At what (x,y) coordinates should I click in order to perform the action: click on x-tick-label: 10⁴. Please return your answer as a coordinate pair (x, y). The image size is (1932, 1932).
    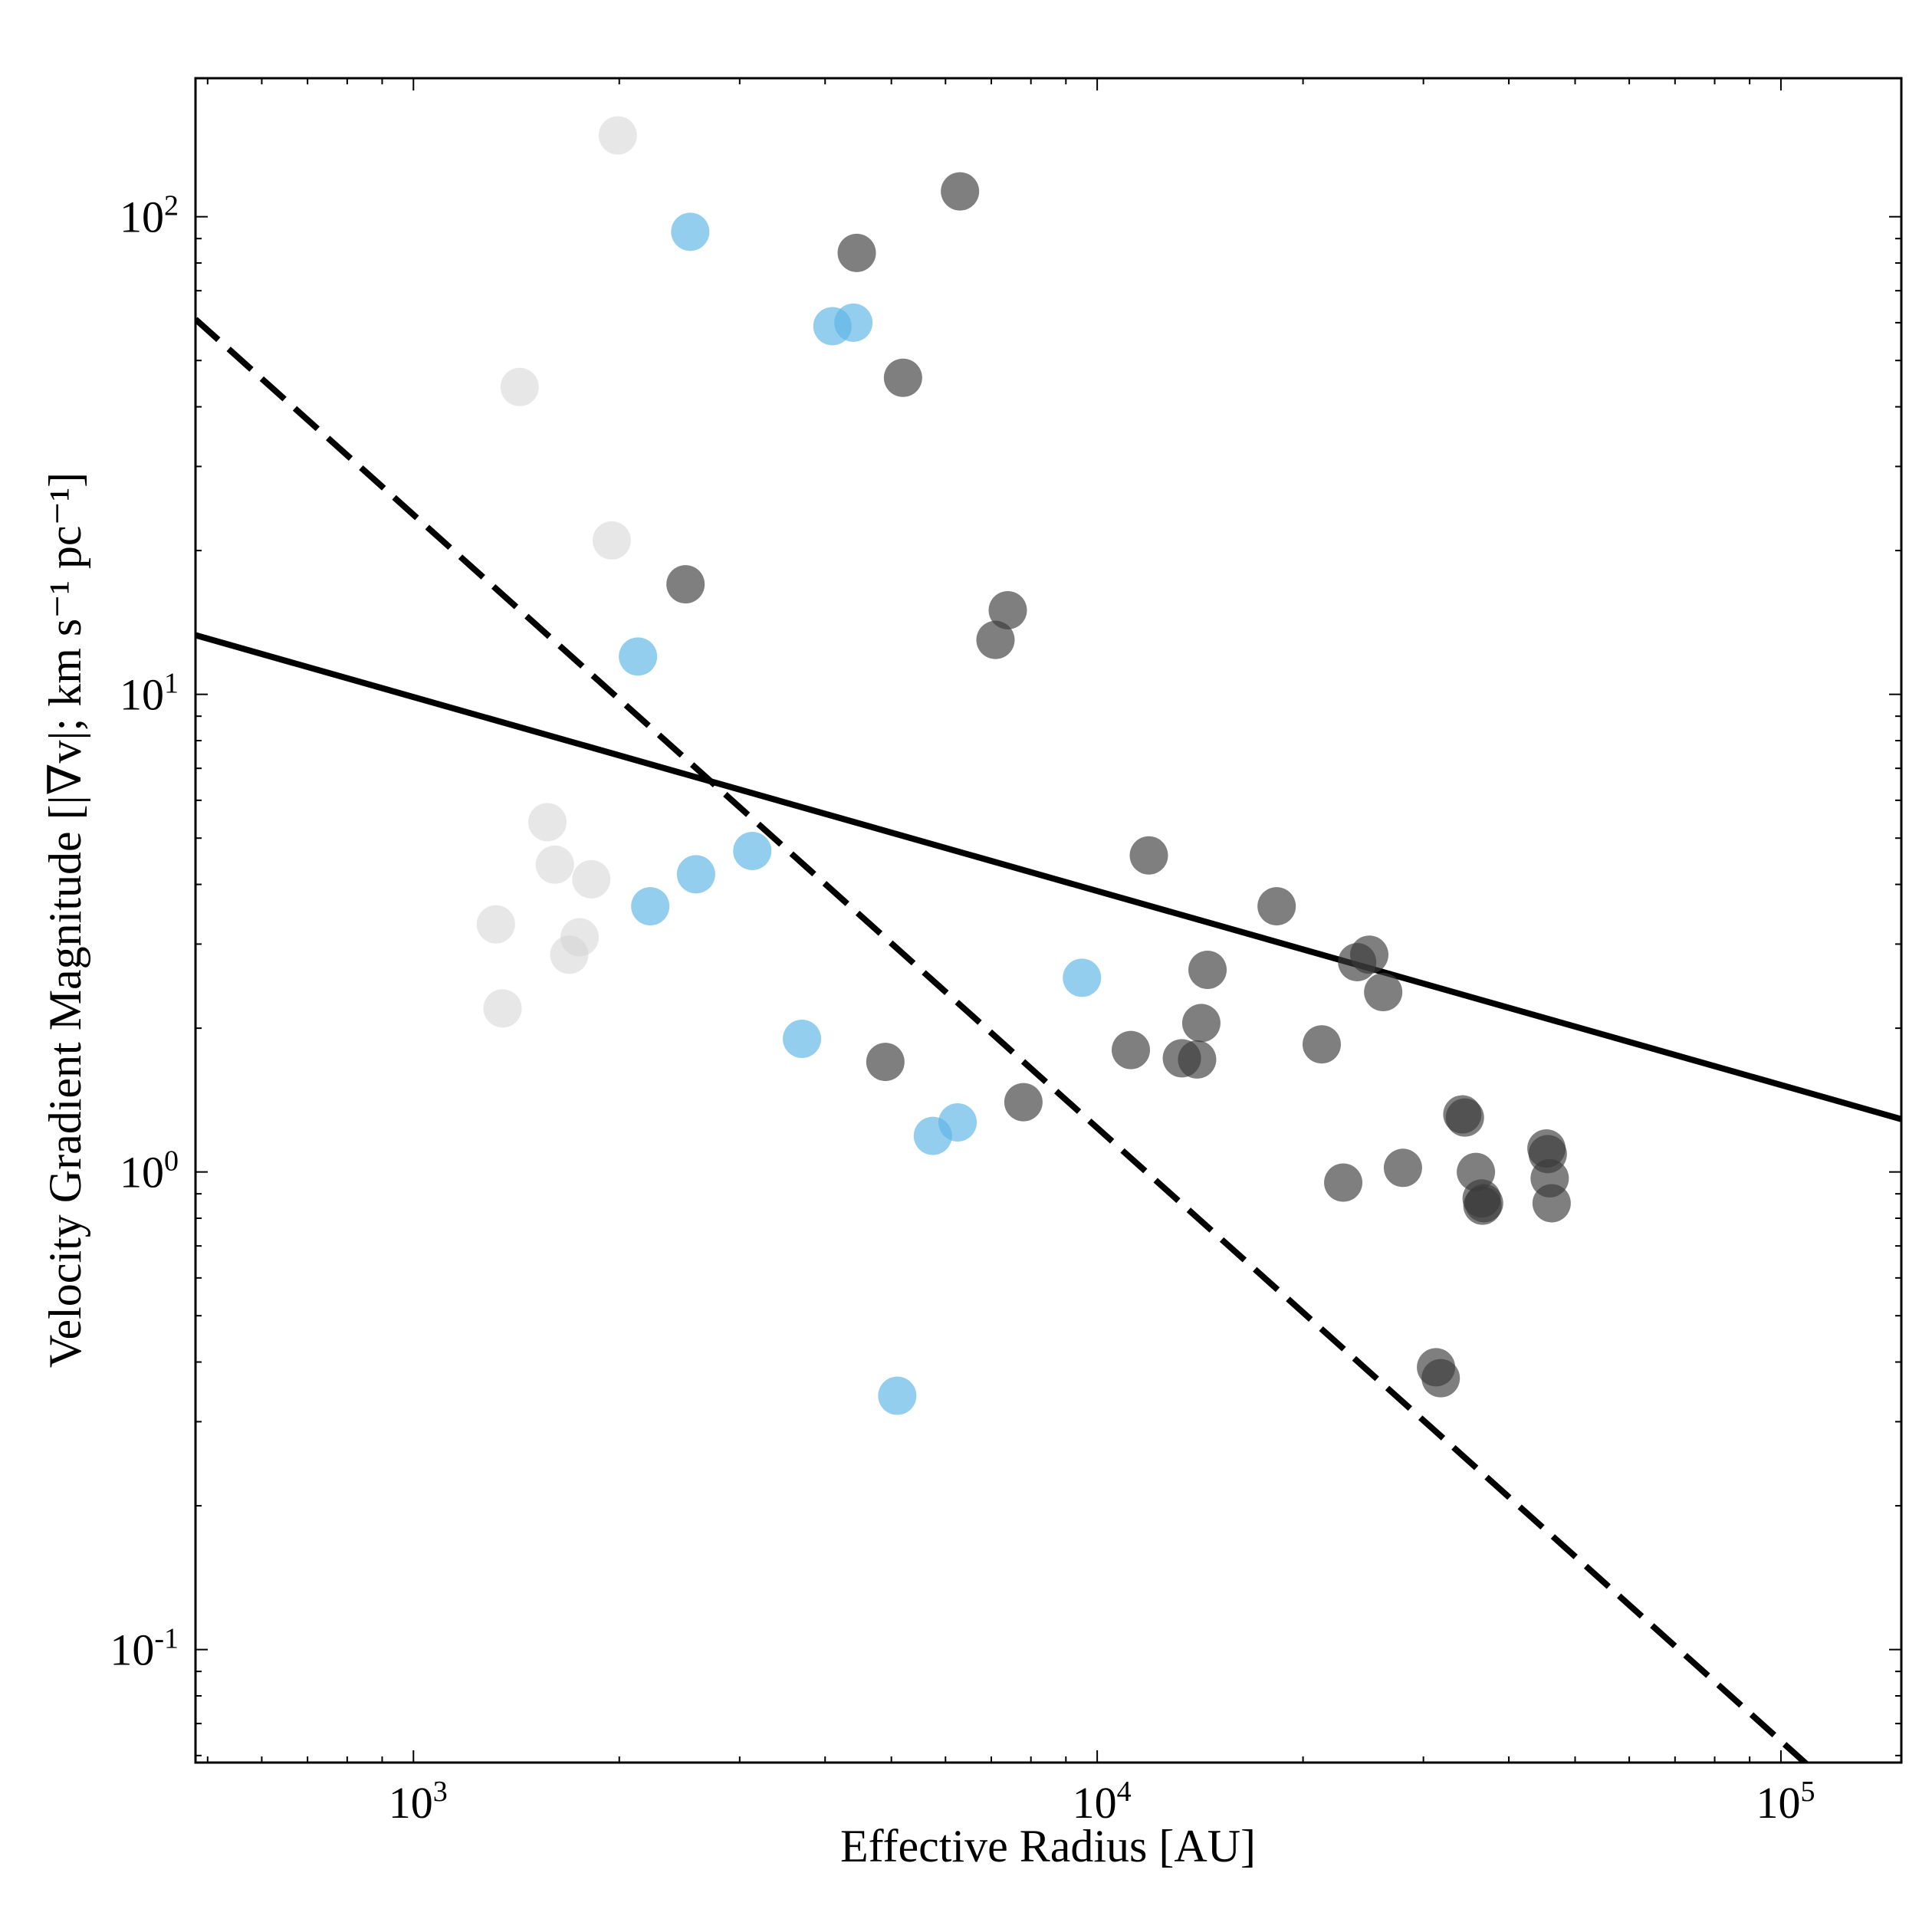
    Looking at the image, I should click on (1102, 1802).